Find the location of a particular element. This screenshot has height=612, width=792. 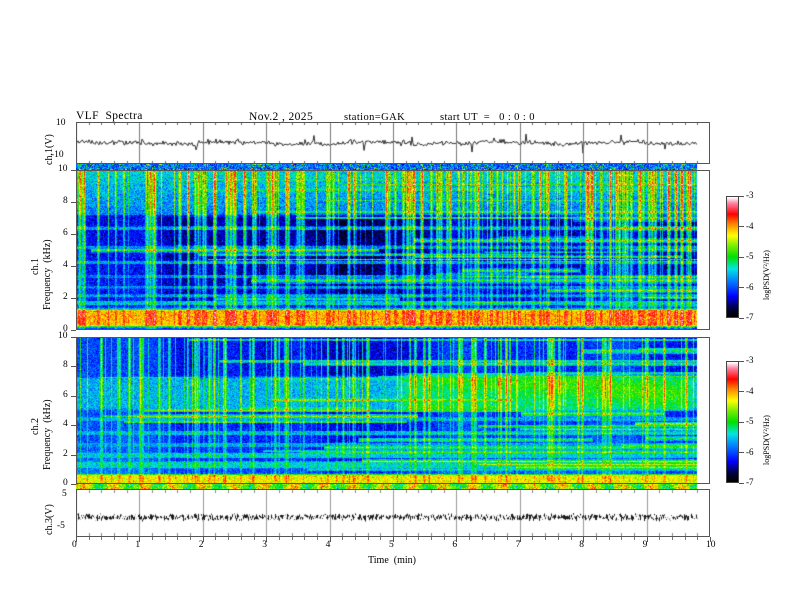

colorbar-ch1-label: logPSD(V²/Hz) is located at coordinates (766, 275).